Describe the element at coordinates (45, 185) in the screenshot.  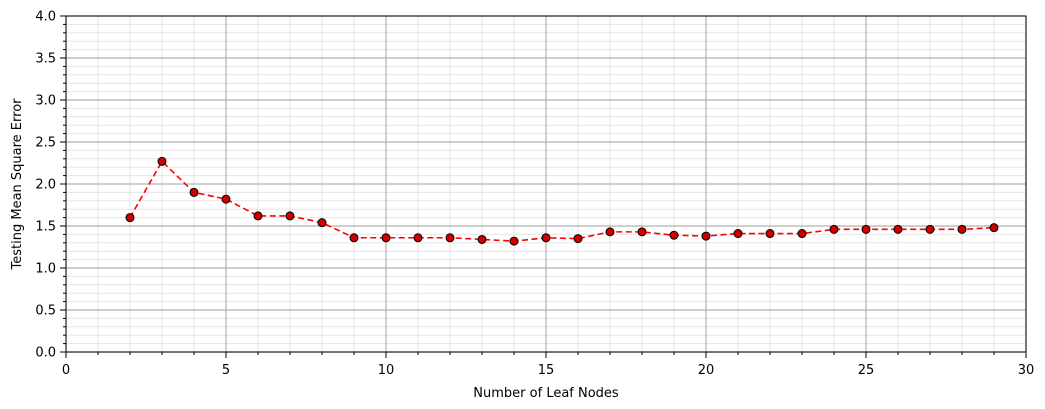
I see `y-tick-label: 2.0` at that location.